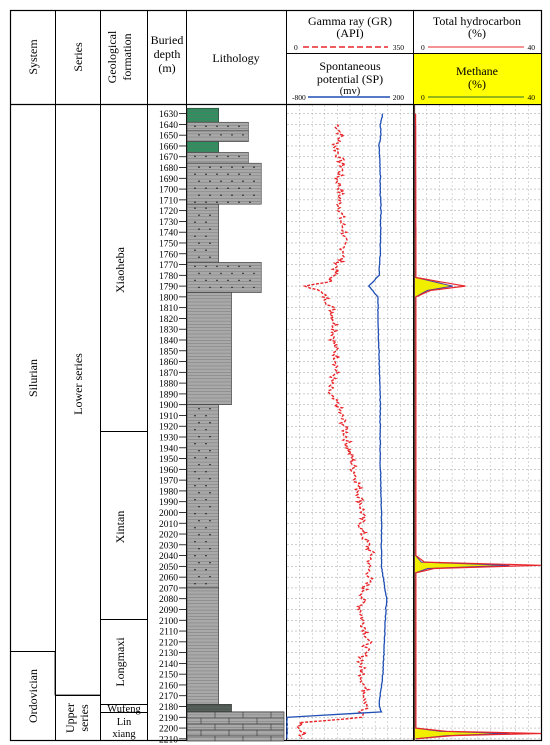  Describe the element at coordinates (477, 33) in the screenshot. I see `th-header-line2: (%)` at that location.